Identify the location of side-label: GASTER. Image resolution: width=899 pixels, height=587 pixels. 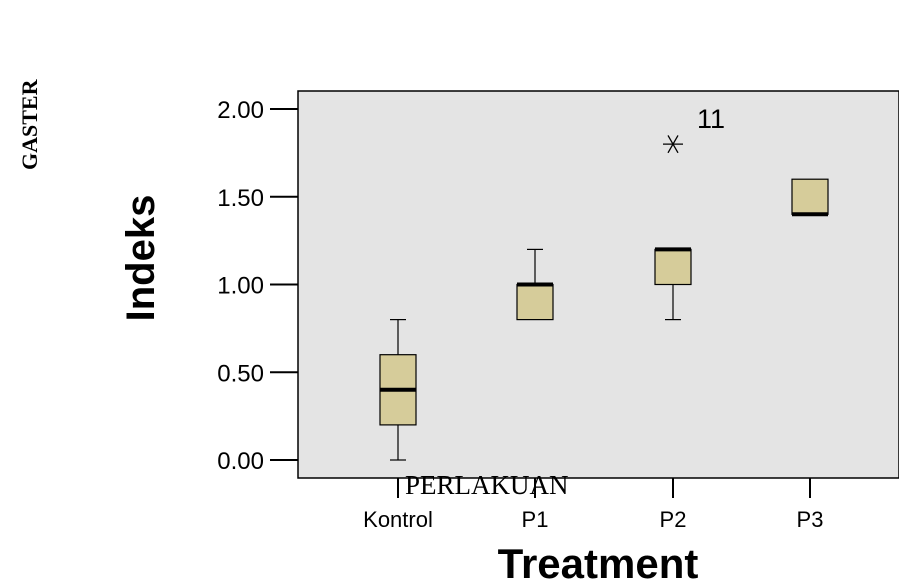
(30, 124).